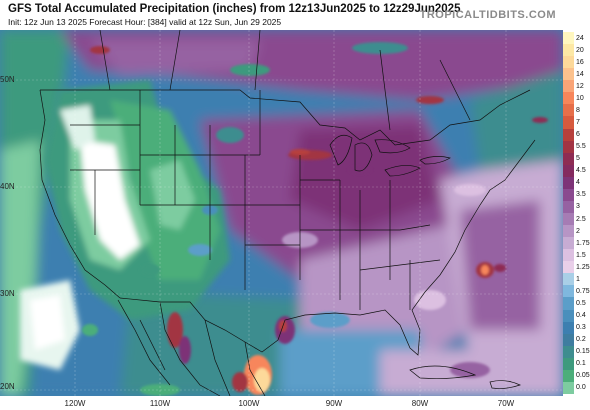 This screenshot has width=590, height=410. Describe the element at coordinates (75, 403) in the screenshot. I see `lon-label-120w: 120W` at that location.